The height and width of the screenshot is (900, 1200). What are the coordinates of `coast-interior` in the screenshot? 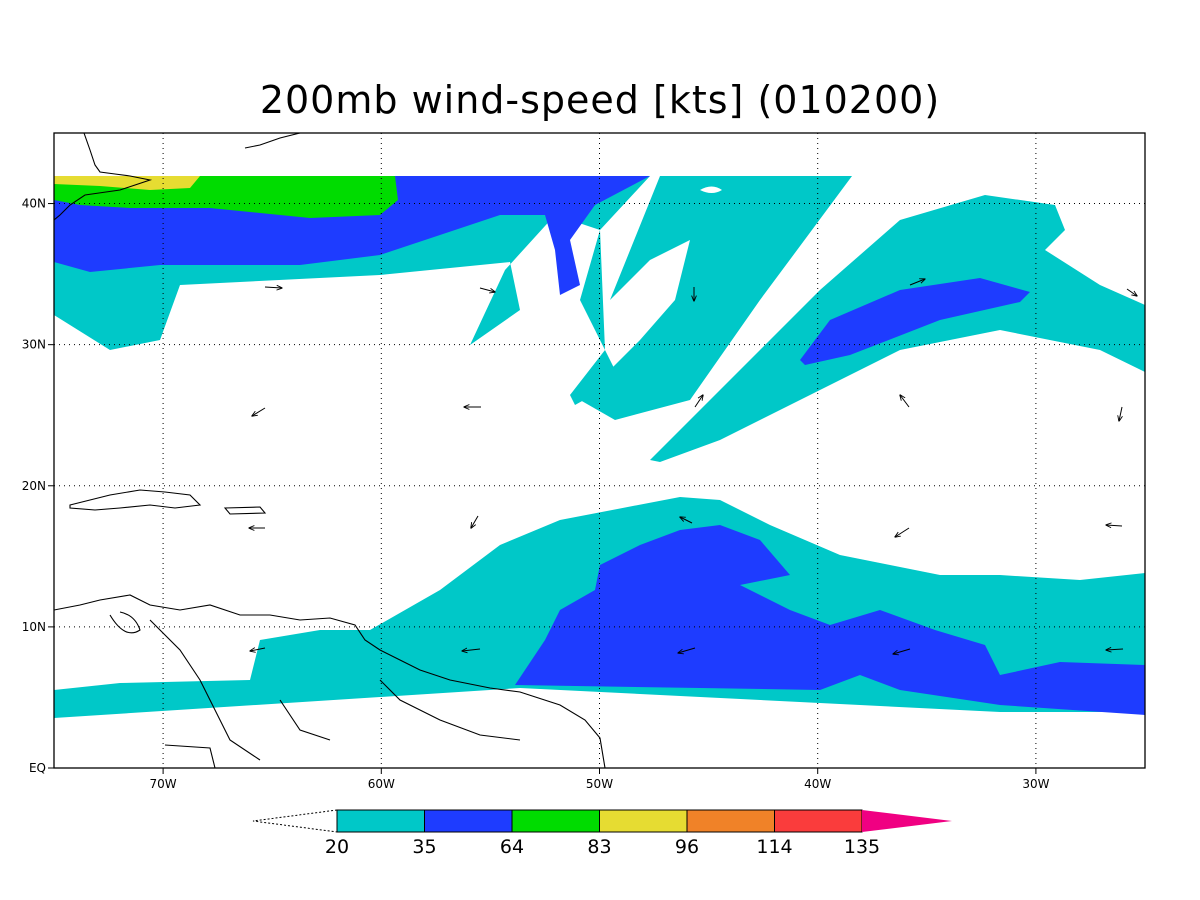 It's located at (335, 690).